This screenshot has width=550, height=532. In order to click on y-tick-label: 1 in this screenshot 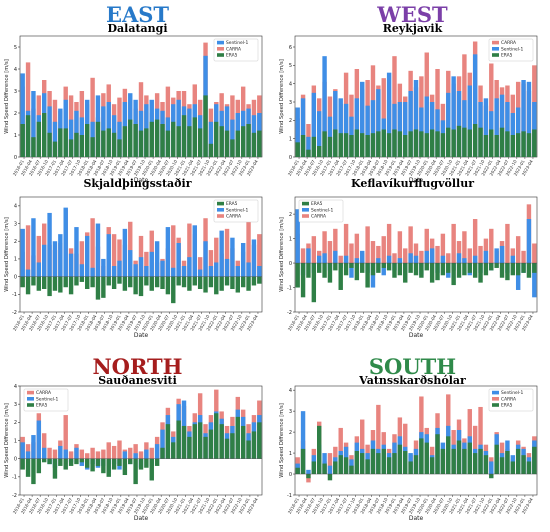, I will do `click(290, 139)`.